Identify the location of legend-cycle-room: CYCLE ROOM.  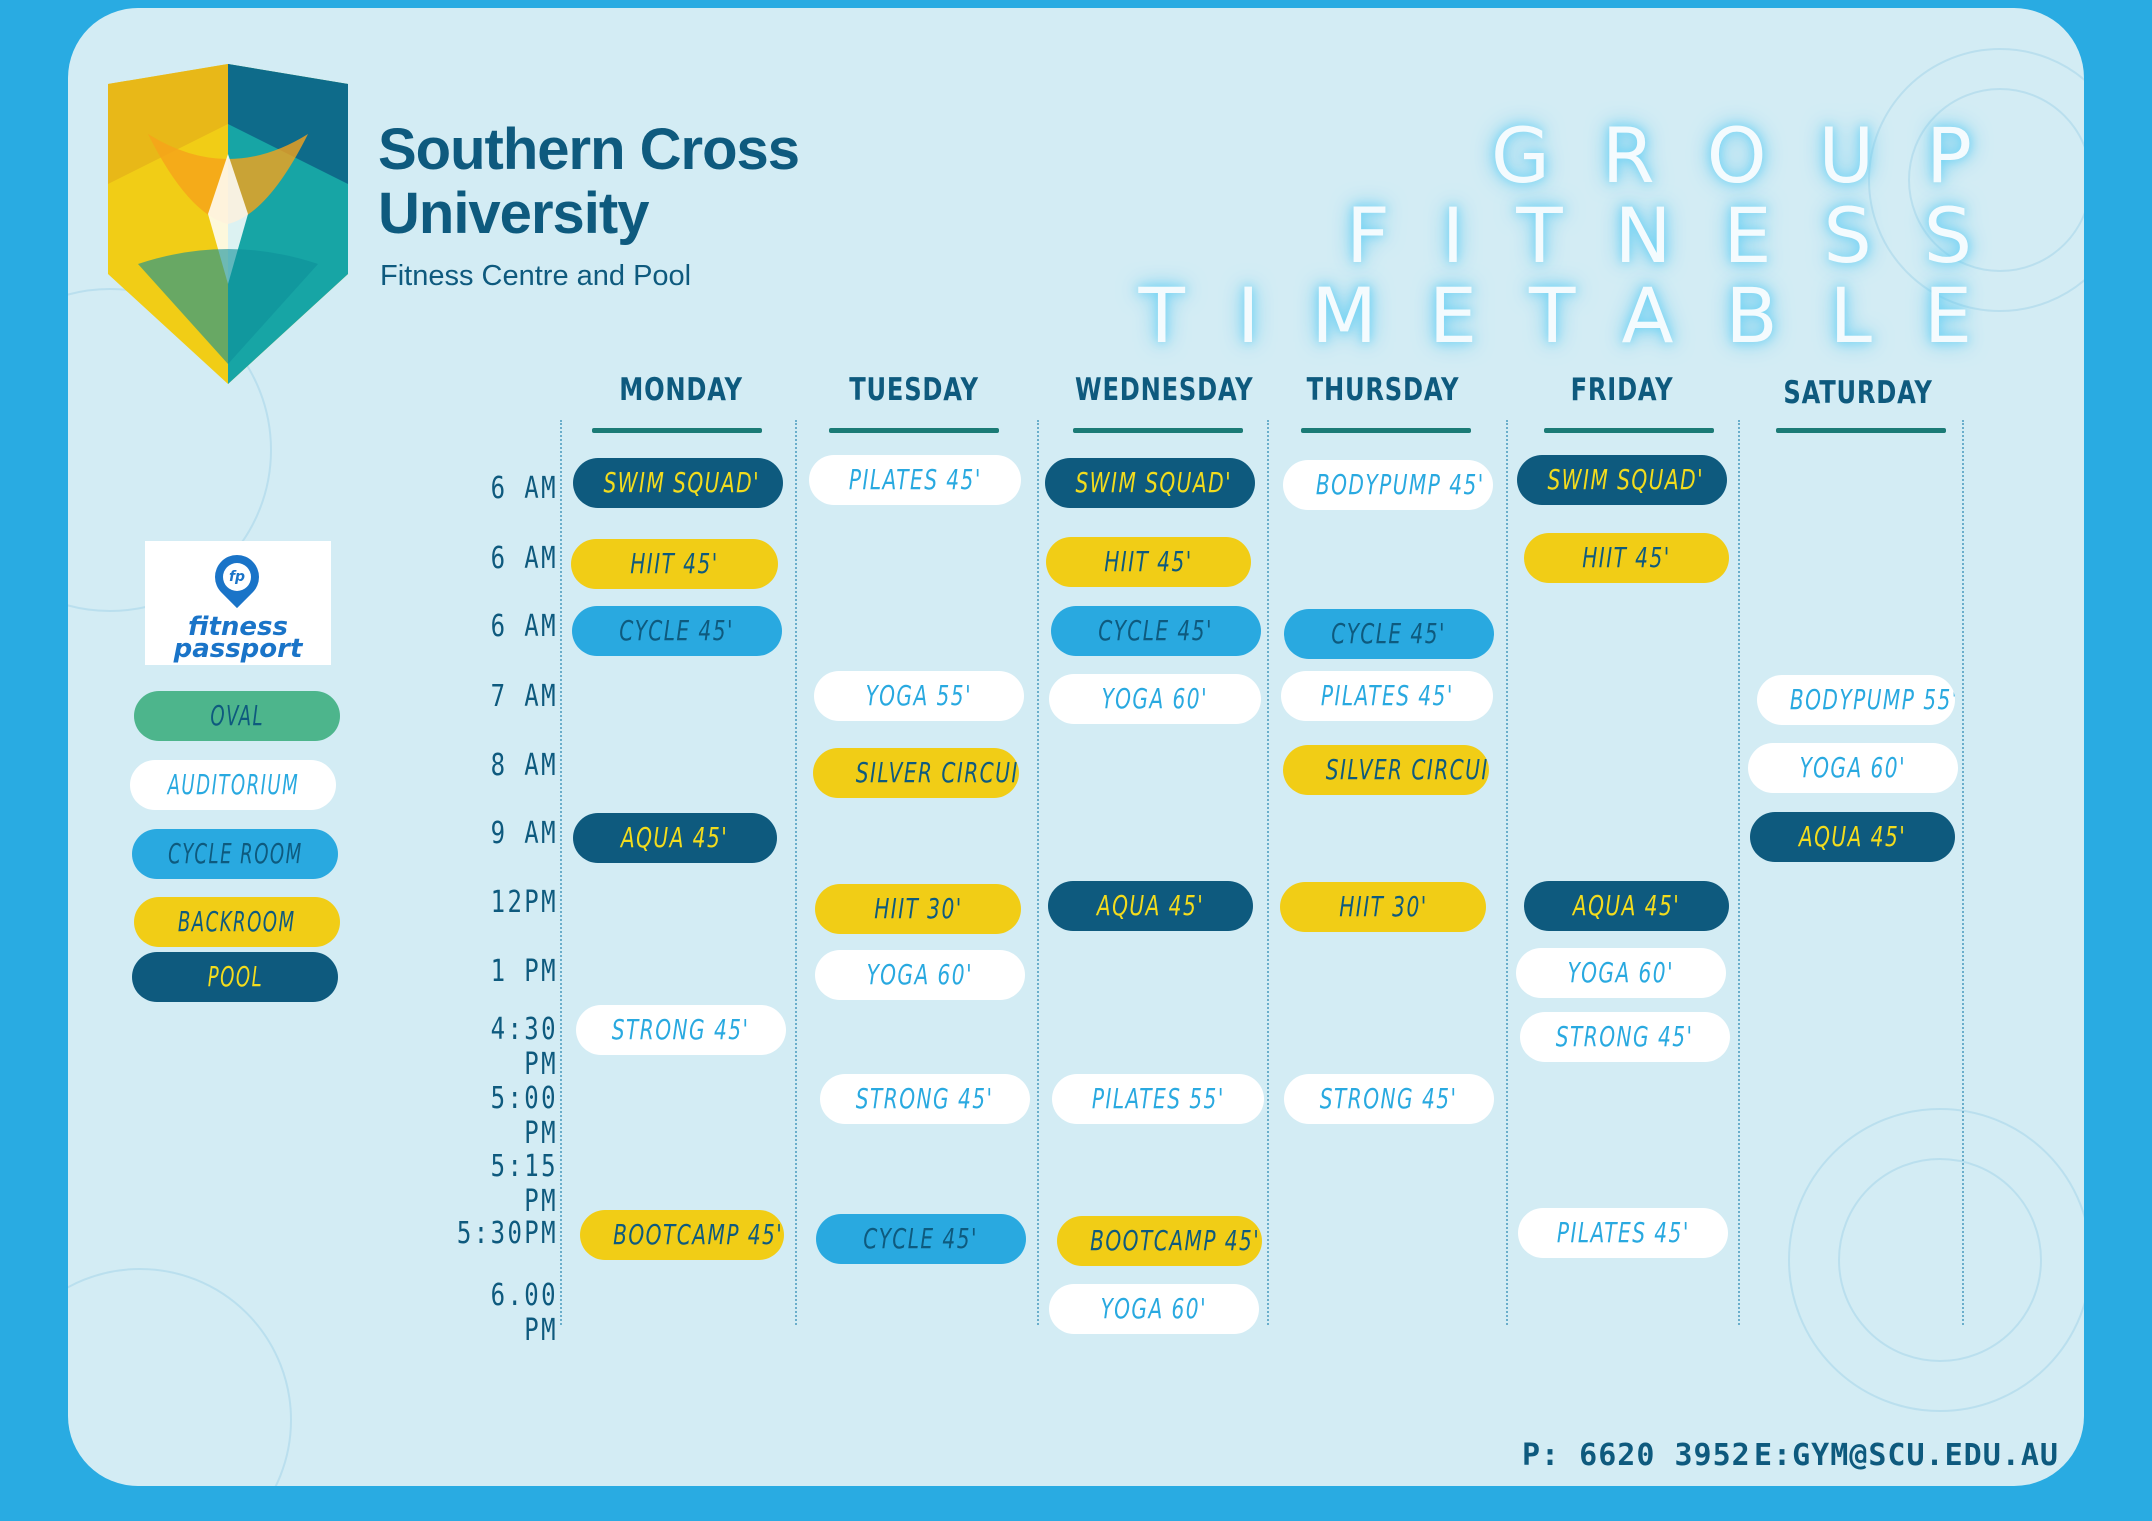
(235, 854).